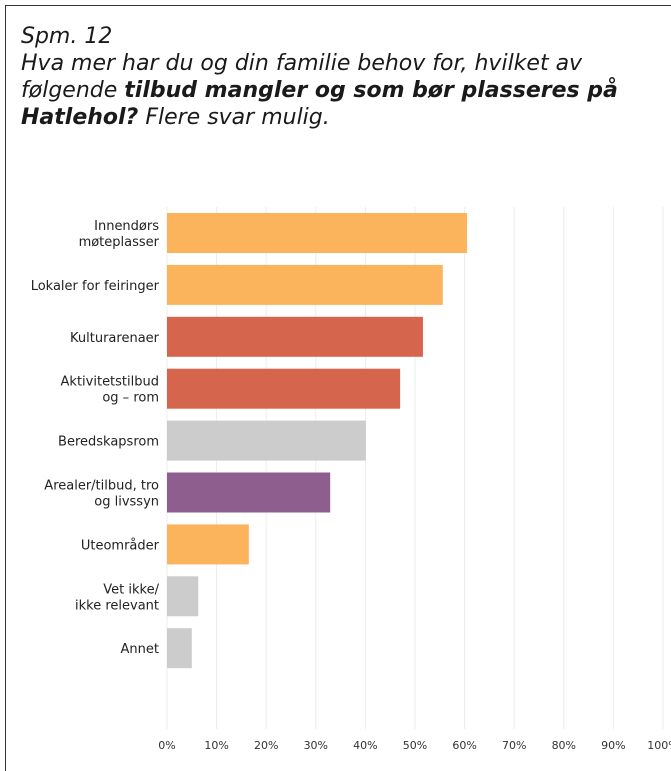 This screenshot has height=771, width=671. What do you see at coordinates (613, 745) in the screenshot?
I see `x-tick-label: 90%` at bounding box center [613, 745].